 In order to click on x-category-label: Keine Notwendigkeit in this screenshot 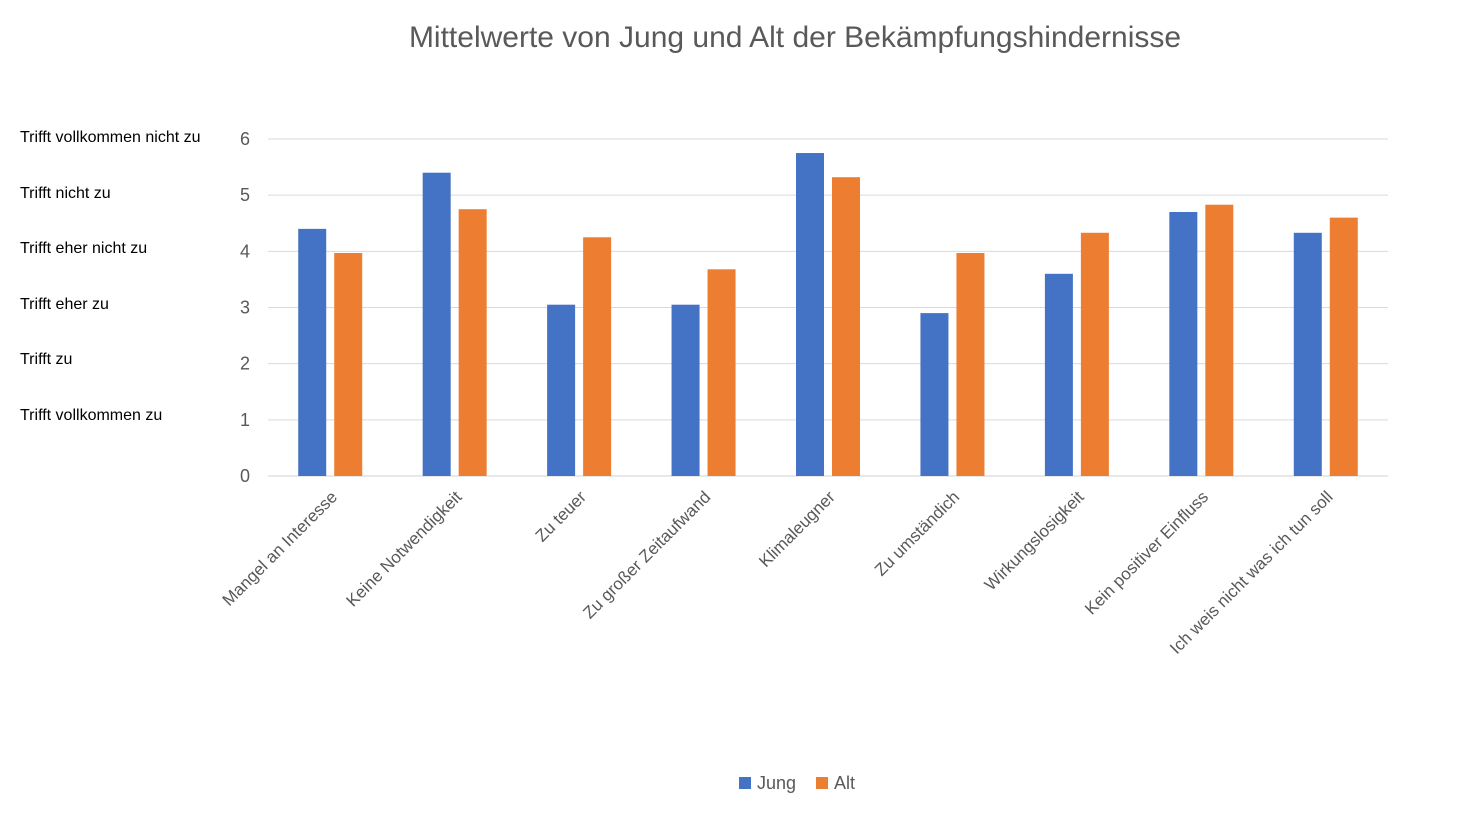, I will do `click(403, 548)`.